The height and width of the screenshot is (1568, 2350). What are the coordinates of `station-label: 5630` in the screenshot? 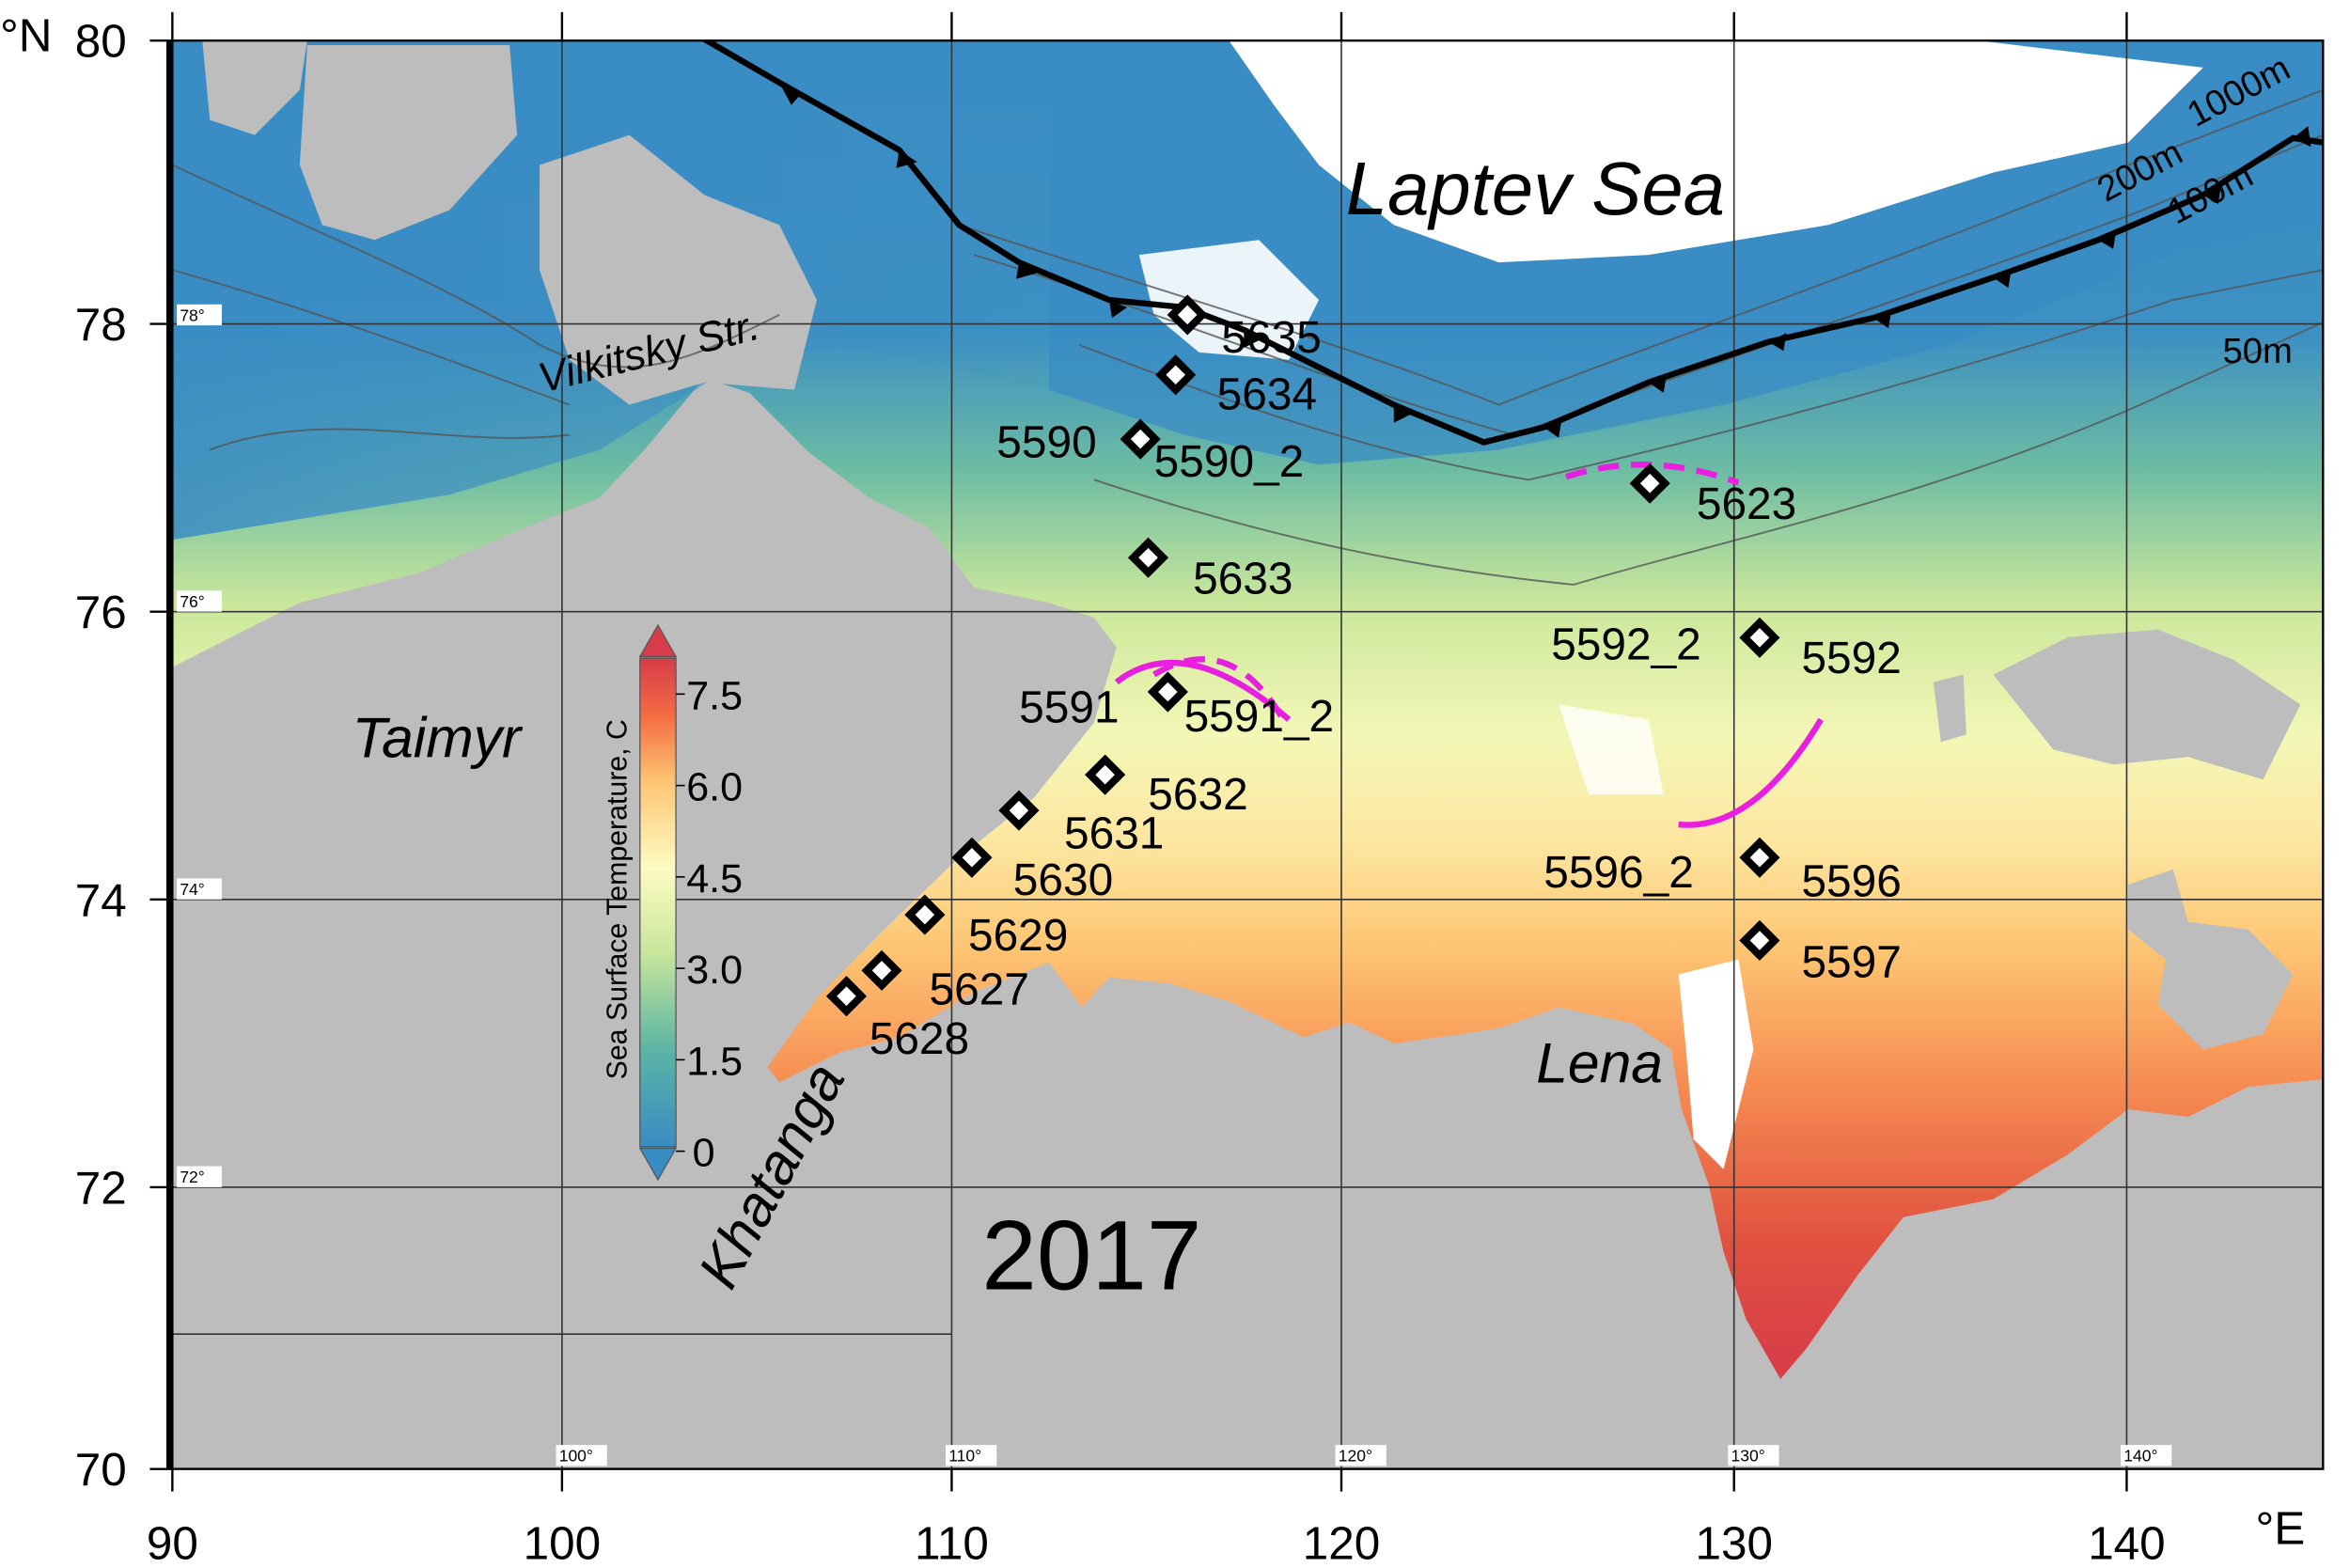 It's located at (1063, 880).